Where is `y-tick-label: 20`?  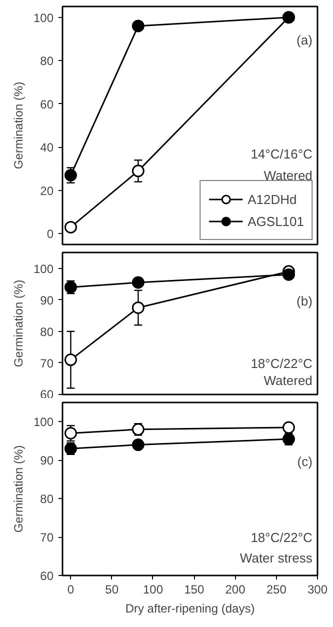 y-tick-label: 20 is located at coordinates (47, 191).